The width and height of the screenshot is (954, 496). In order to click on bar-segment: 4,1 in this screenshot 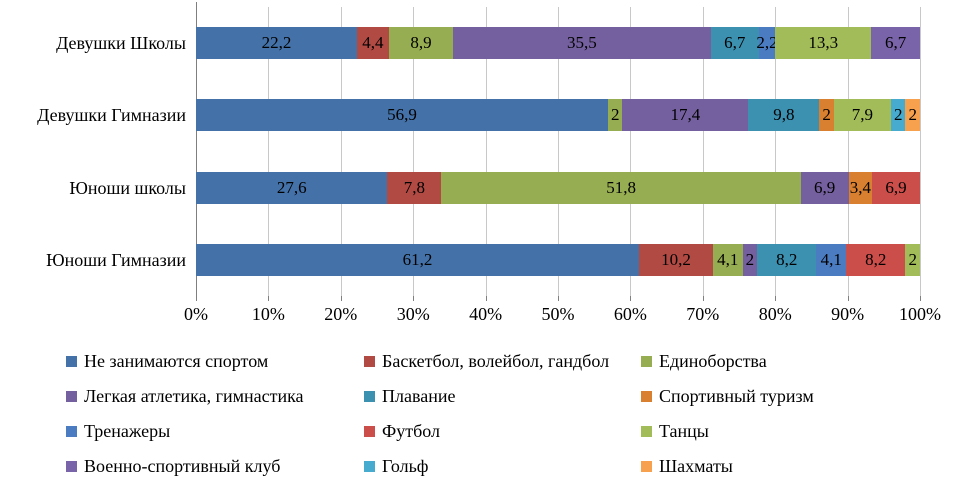, I will do `click(831, 260)`.